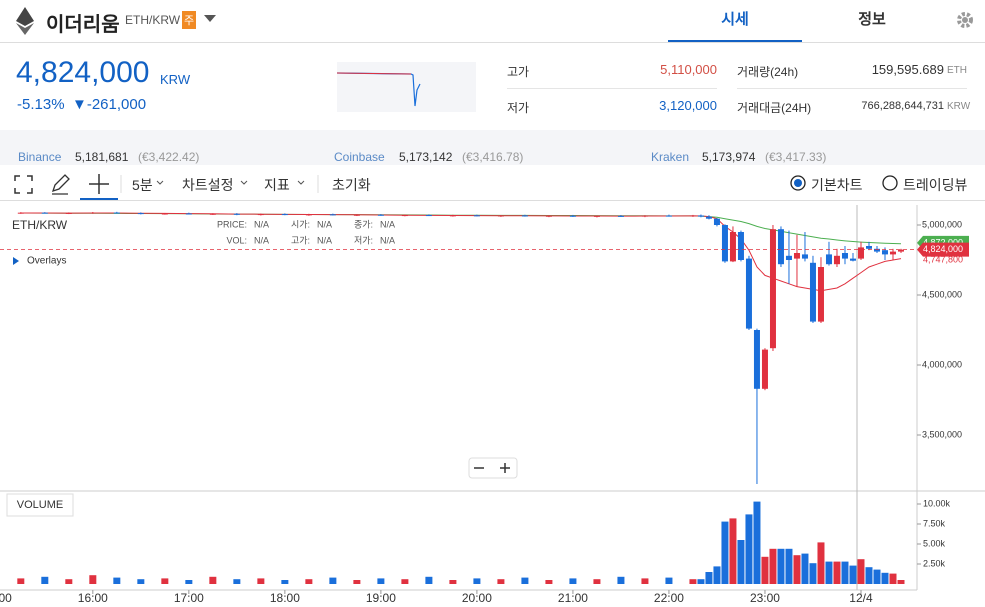  I want to click on price-unit: KRW, so click(175, 79).